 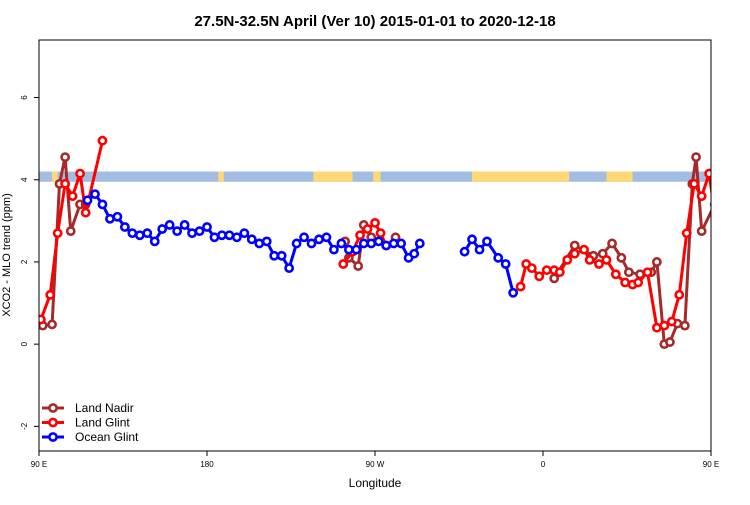 What do you see at coordinates (90, 437) in the screenshot?
I see `legend-item-ocean-glint: Ocean Glint` at bounding box center [90, 437].